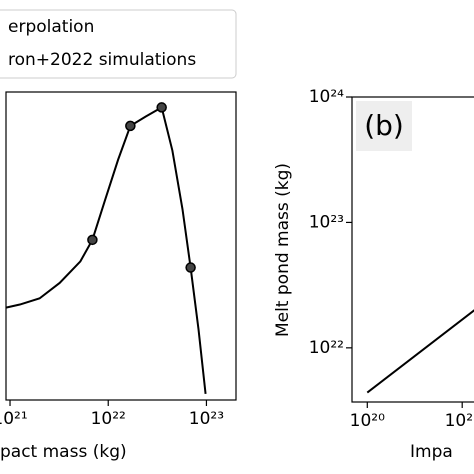 The height and width of the screenshot is (474, 474). Describe the element at coordinates (367, 421) in the screenshot. I see `x-tick-label: 10²⁰` at that location.